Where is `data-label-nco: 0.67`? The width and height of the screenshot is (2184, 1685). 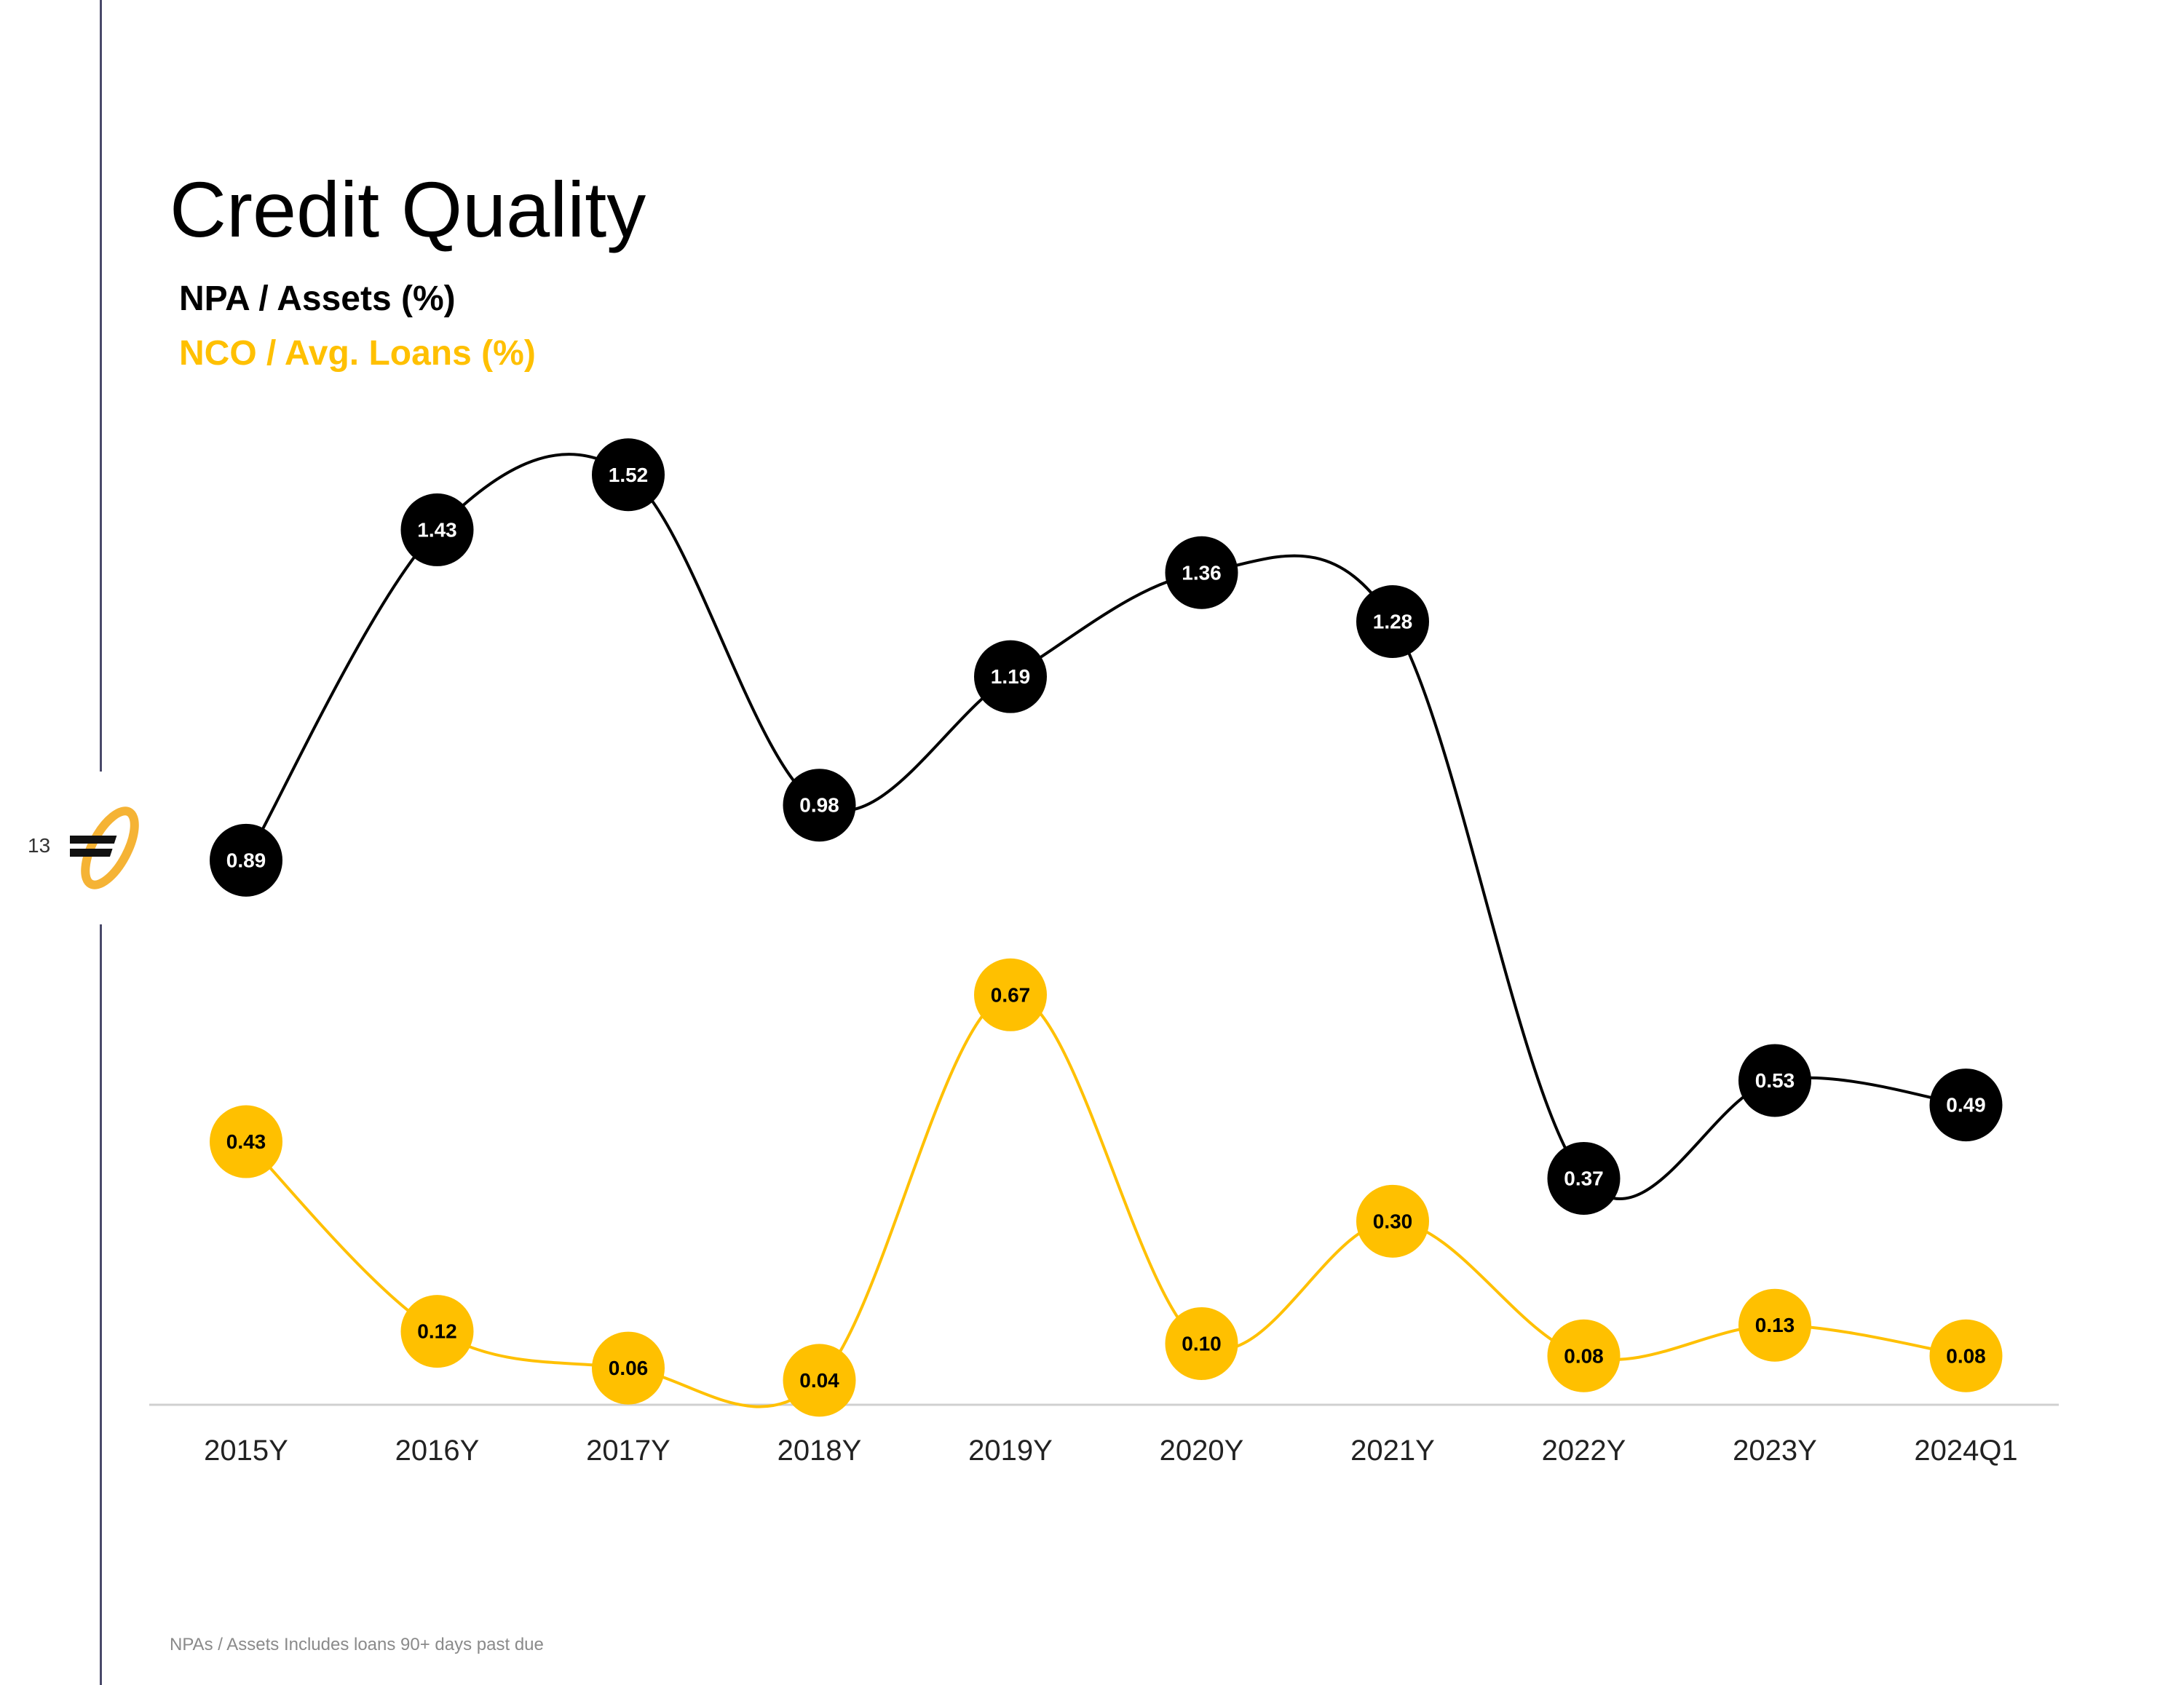
data-label-nco: 0.67 is located at coordinates (1011, 994).